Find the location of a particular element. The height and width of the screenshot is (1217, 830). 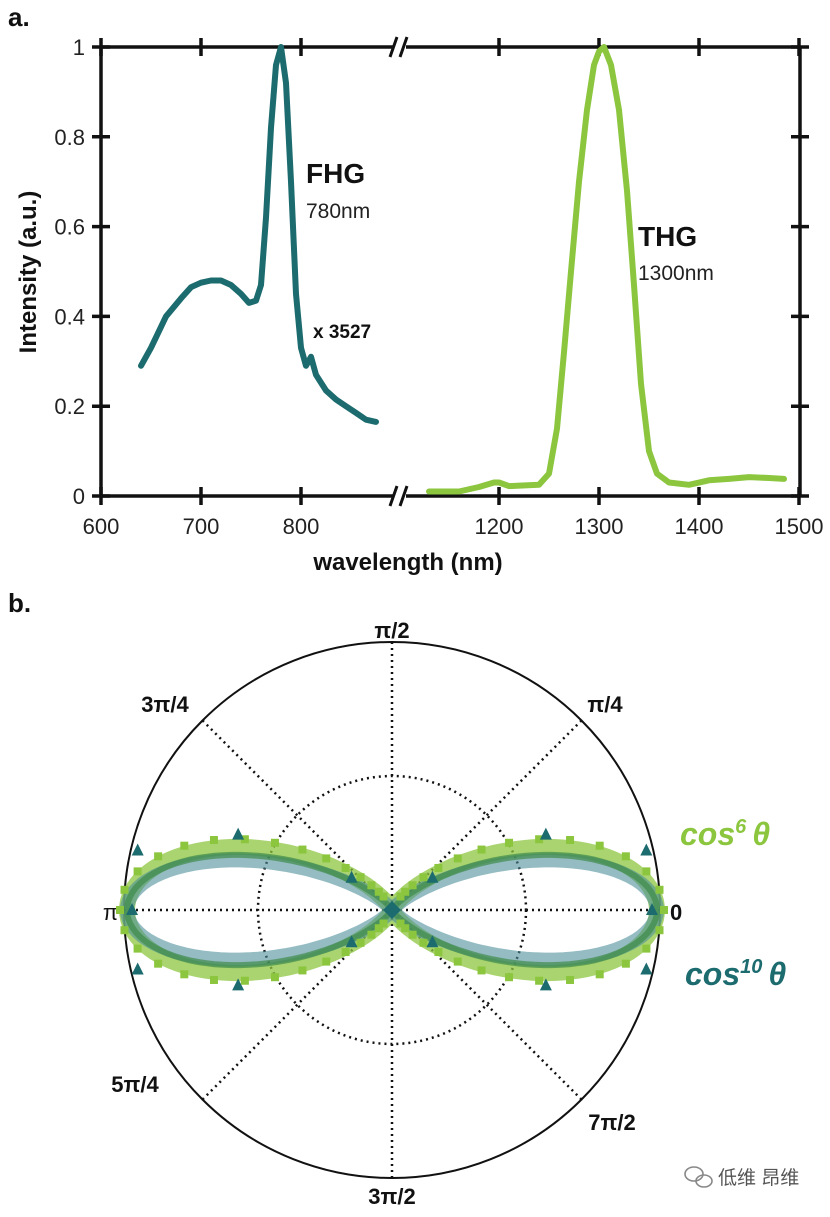

angle-label: 5π/4 is located at coordinates (135, 1084).